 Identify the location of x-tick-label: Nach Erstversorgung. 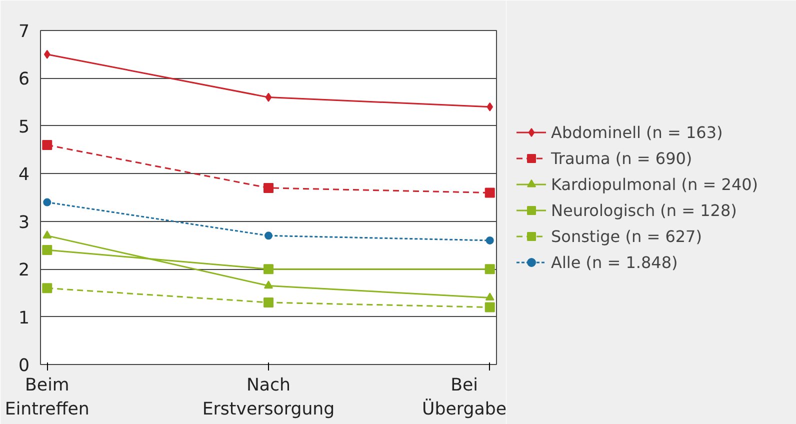
(268, 398).